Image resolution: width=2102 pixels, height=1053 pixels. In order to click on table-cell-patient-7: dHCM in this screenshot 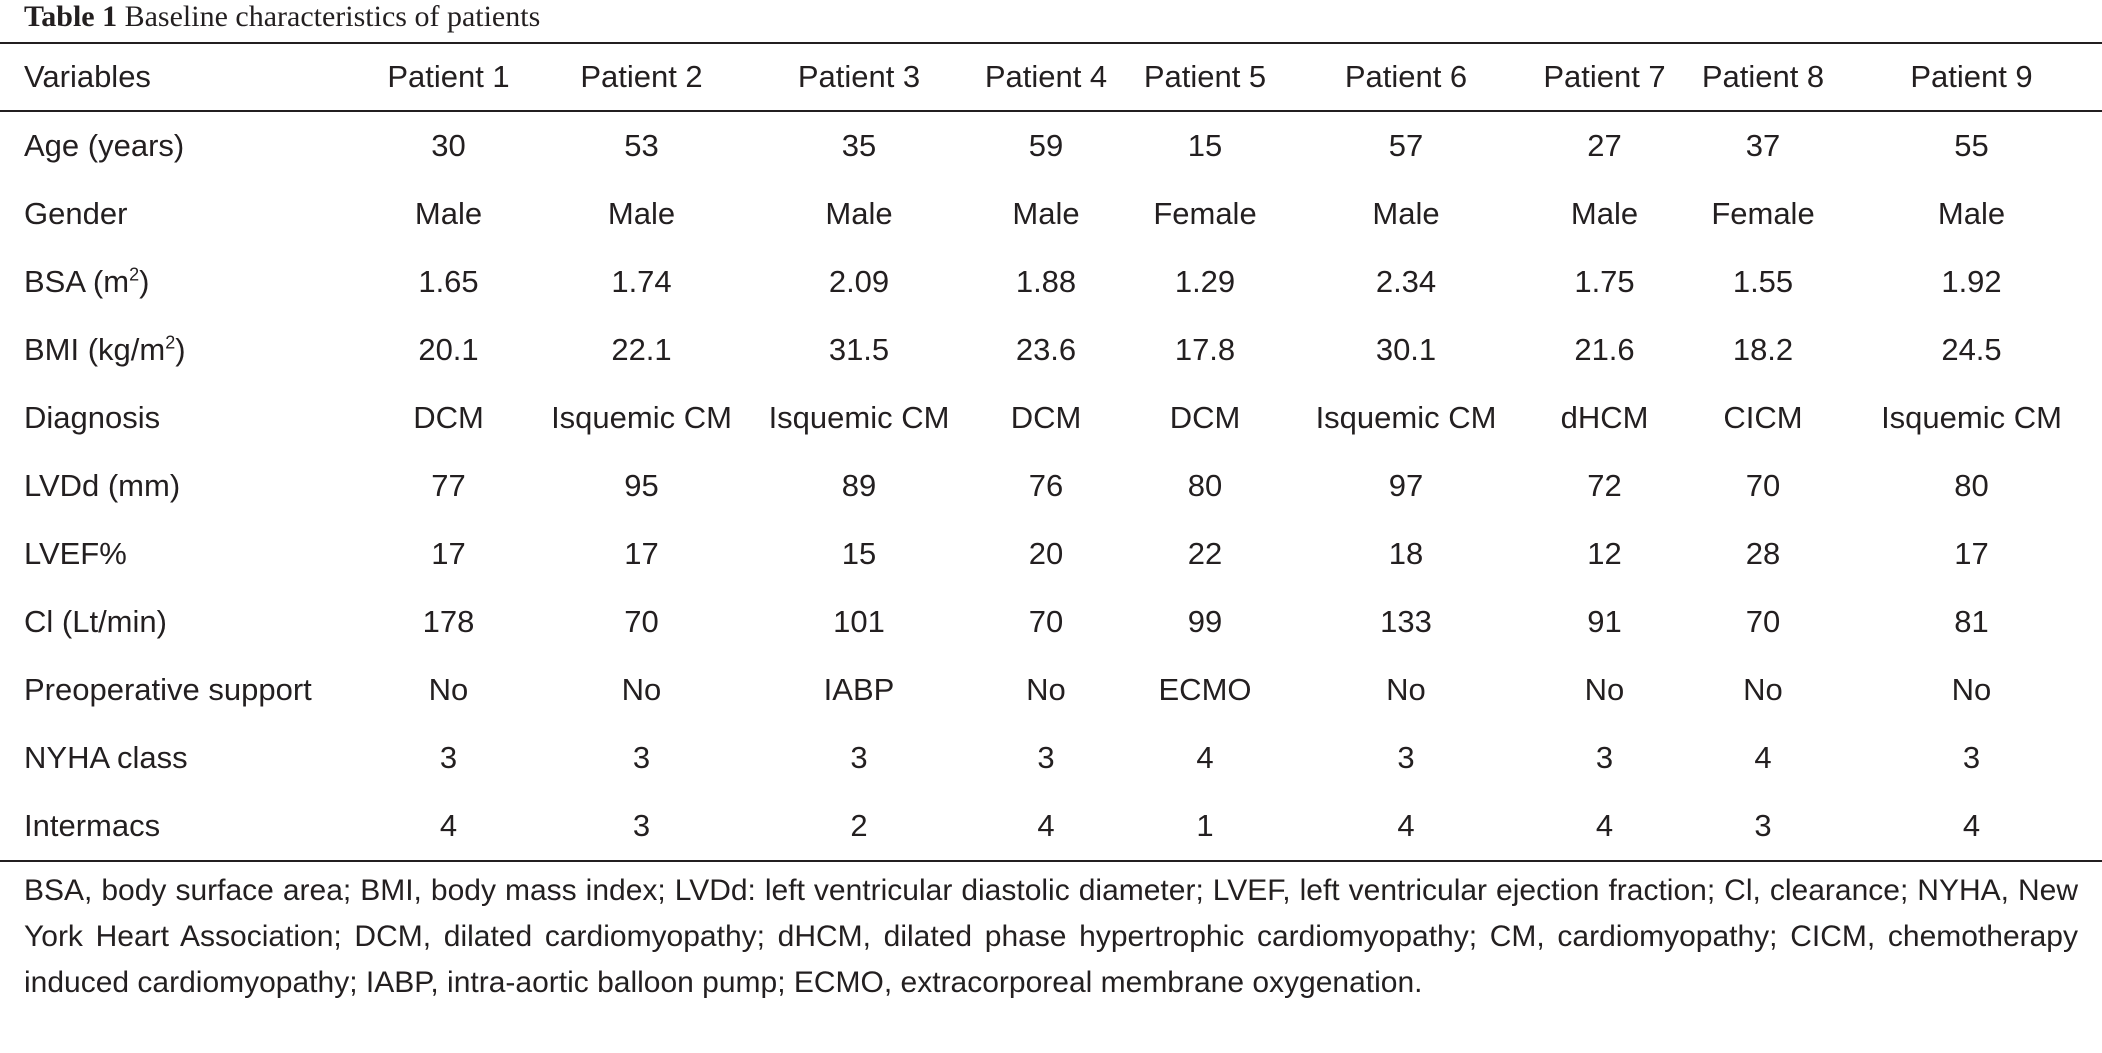, I will do `click(1604, 417)`.